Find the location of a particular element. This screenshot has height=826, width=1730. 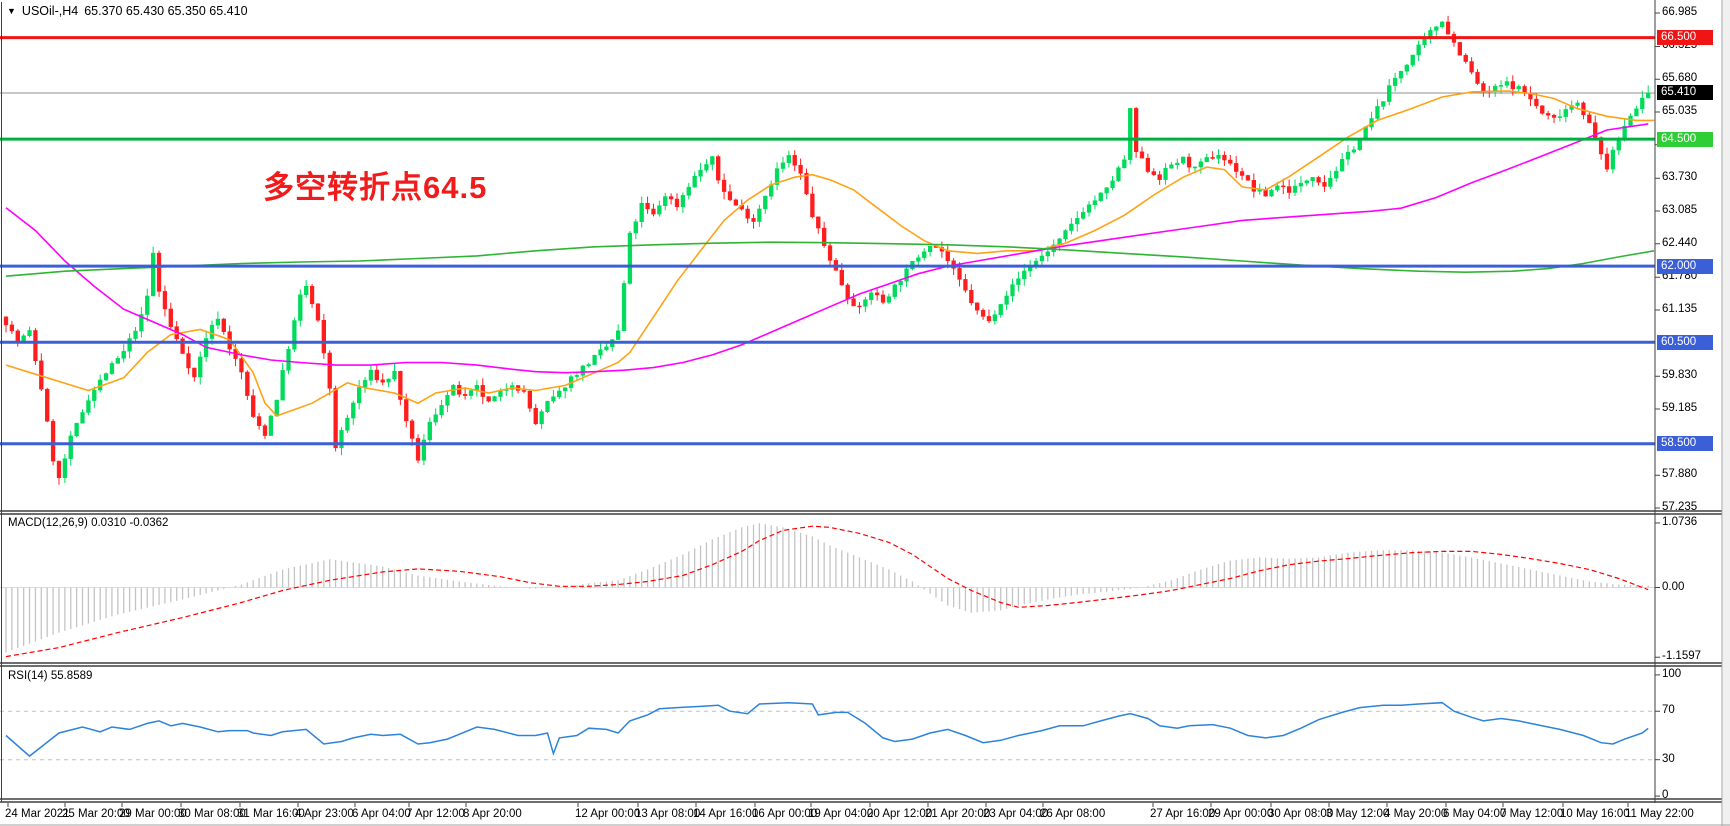

time-tick-label: 29 Mar 00:00 is located at coordinates (153, 814).